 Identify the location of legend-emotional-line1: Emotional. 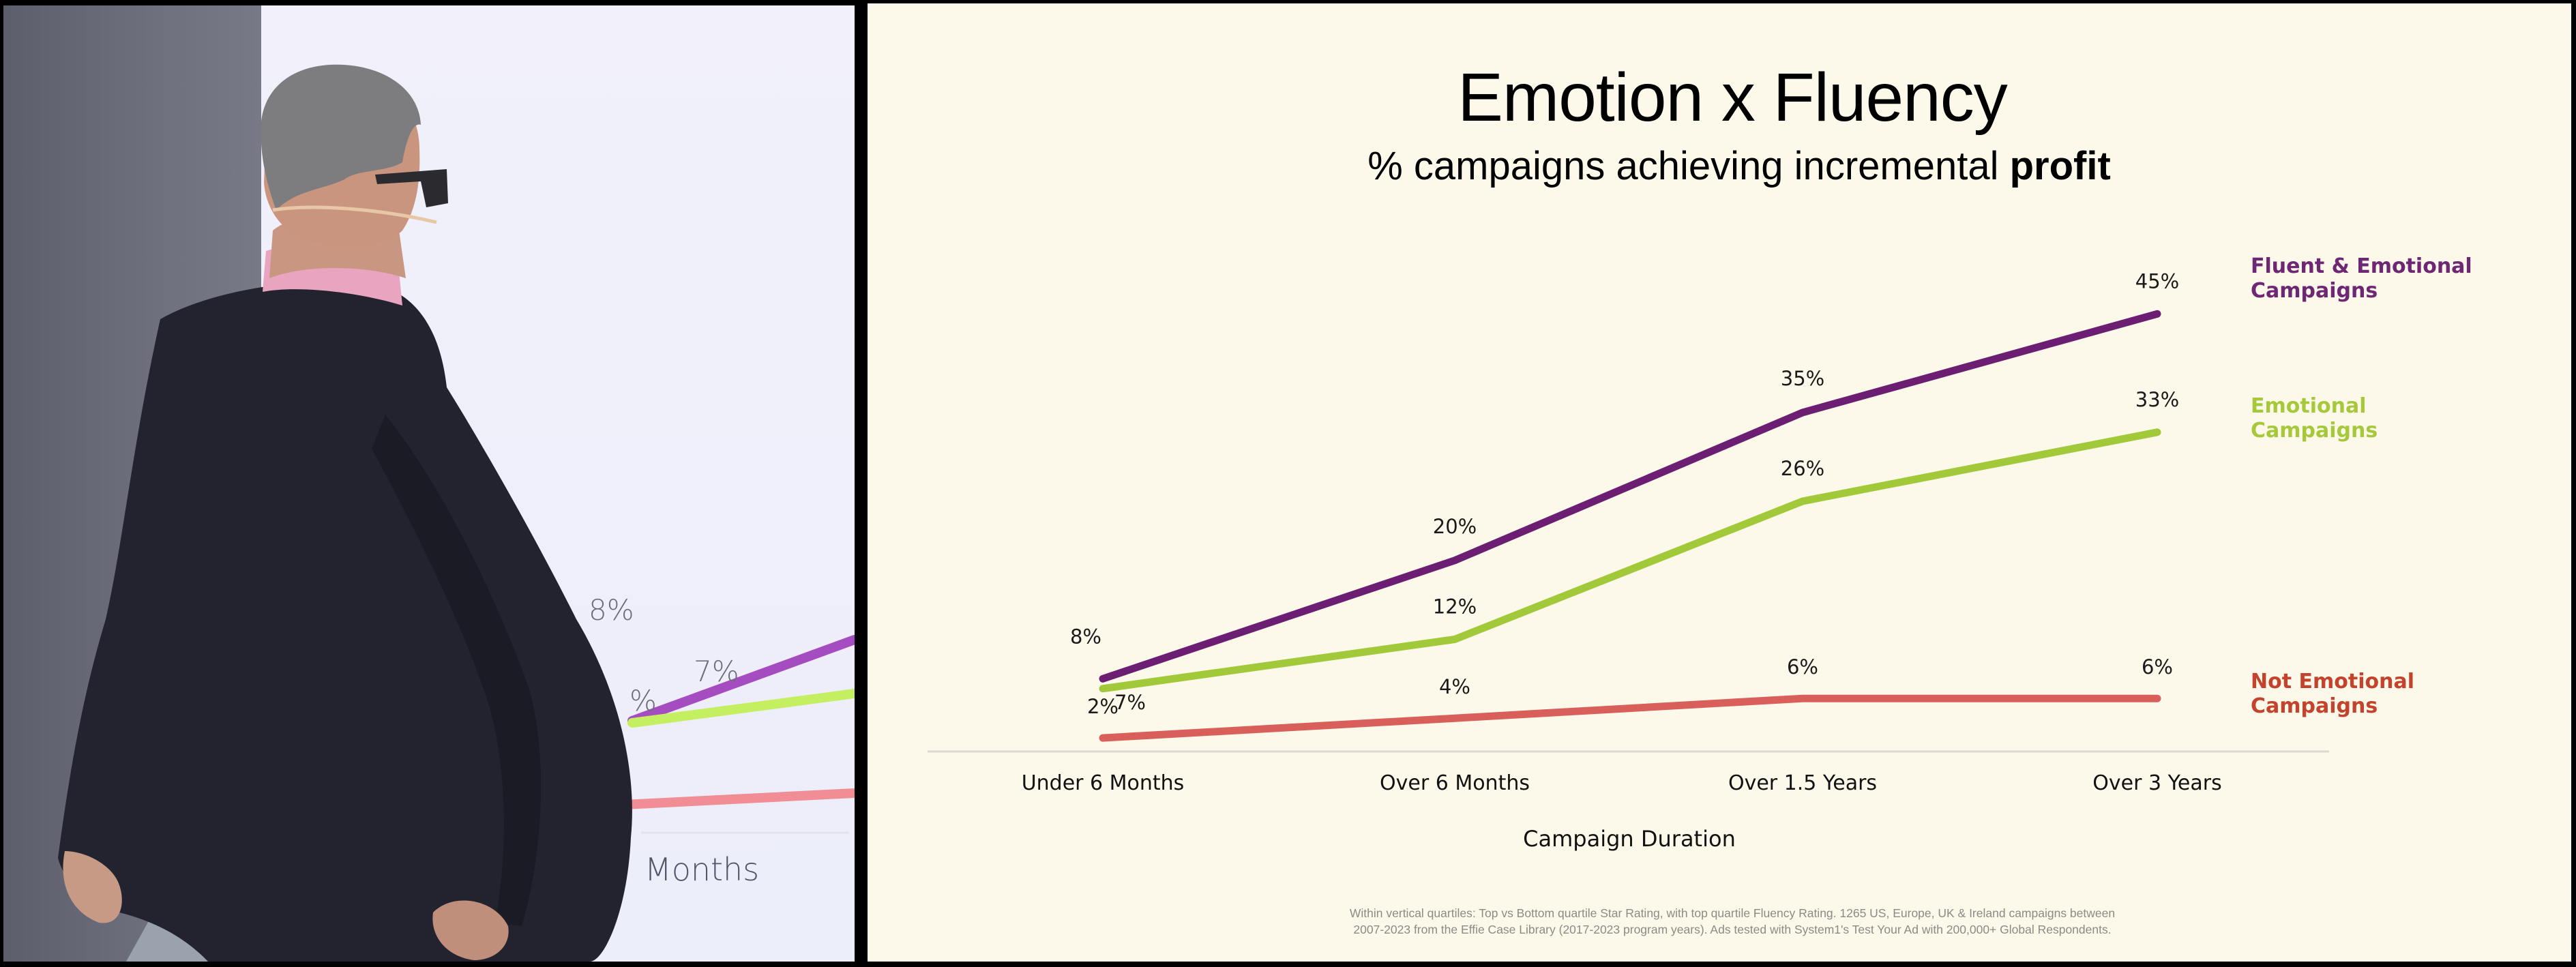
(2309, 406).